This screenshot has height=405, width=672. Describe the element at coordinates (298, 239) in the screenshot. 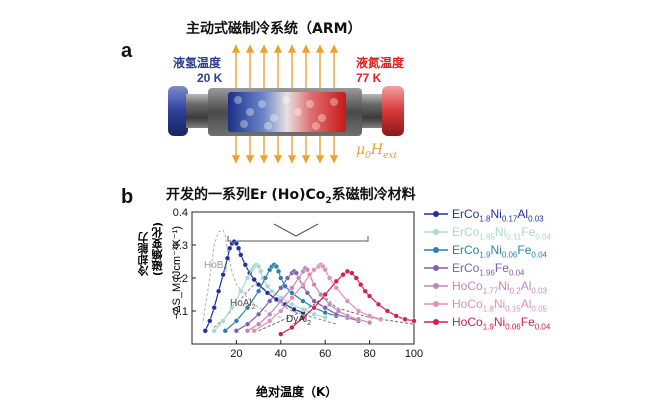

I see `bracket` at that location.